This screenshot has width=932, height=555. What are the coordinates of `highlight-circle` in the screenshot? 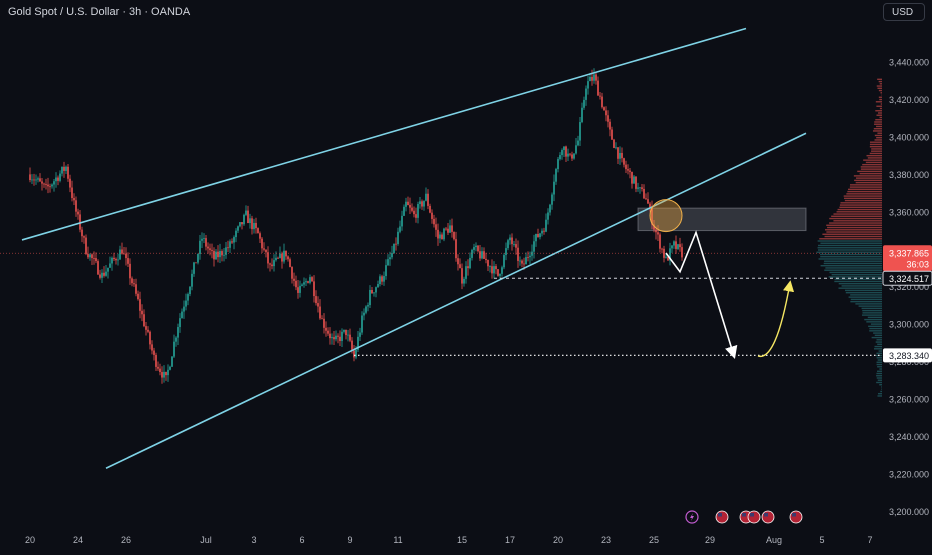 It's located at (666, 216).